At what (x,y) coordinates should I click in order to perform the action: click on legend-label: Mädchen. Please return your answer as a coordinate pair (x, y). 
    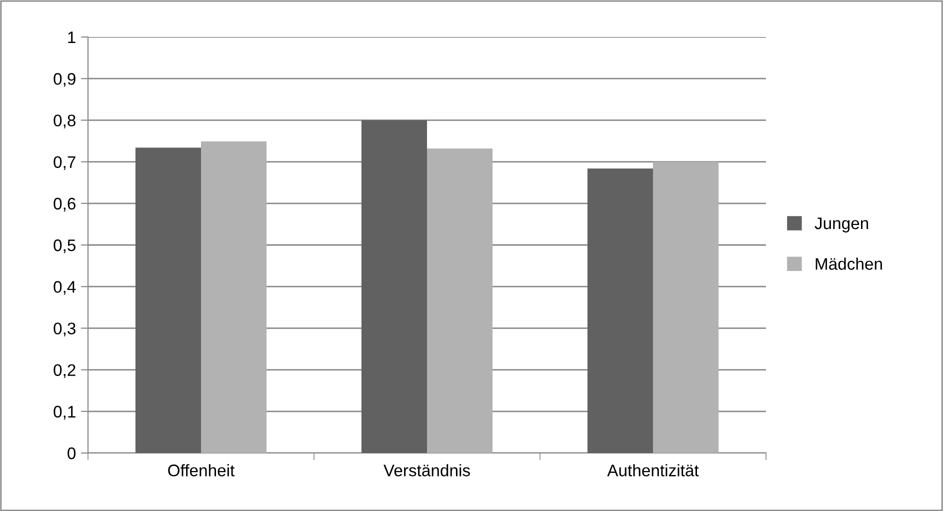
    Looking at the image, I should click on (849, 264).